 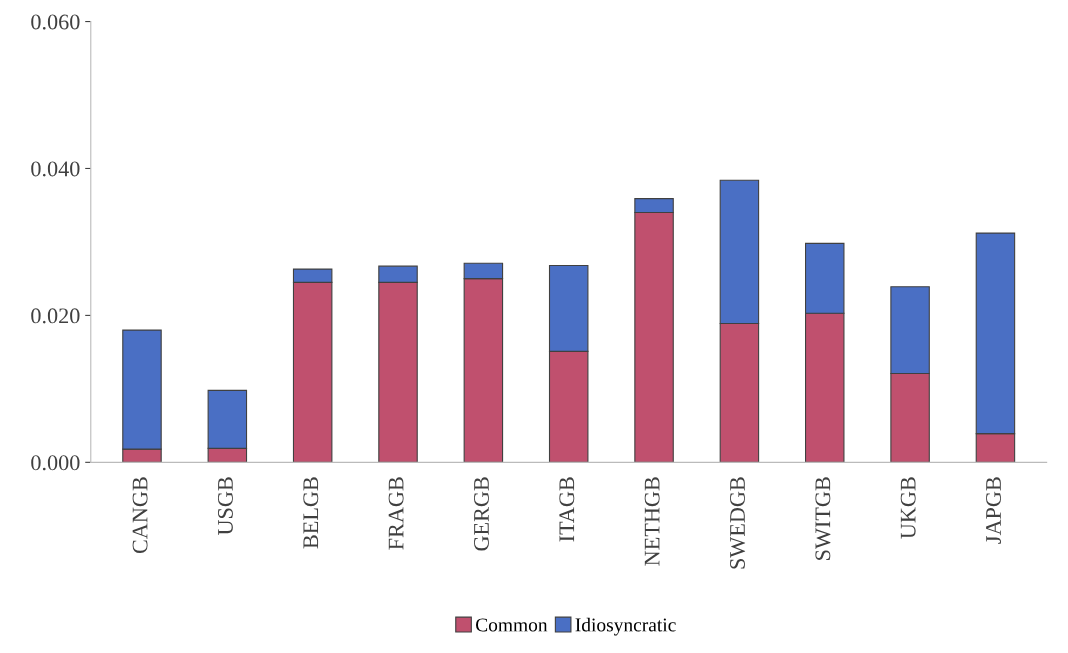 What do you see at coordinates (567, 509) in the screenshot?
I see `x-tick-label: ITAGB` at bounding box center [567, 509].